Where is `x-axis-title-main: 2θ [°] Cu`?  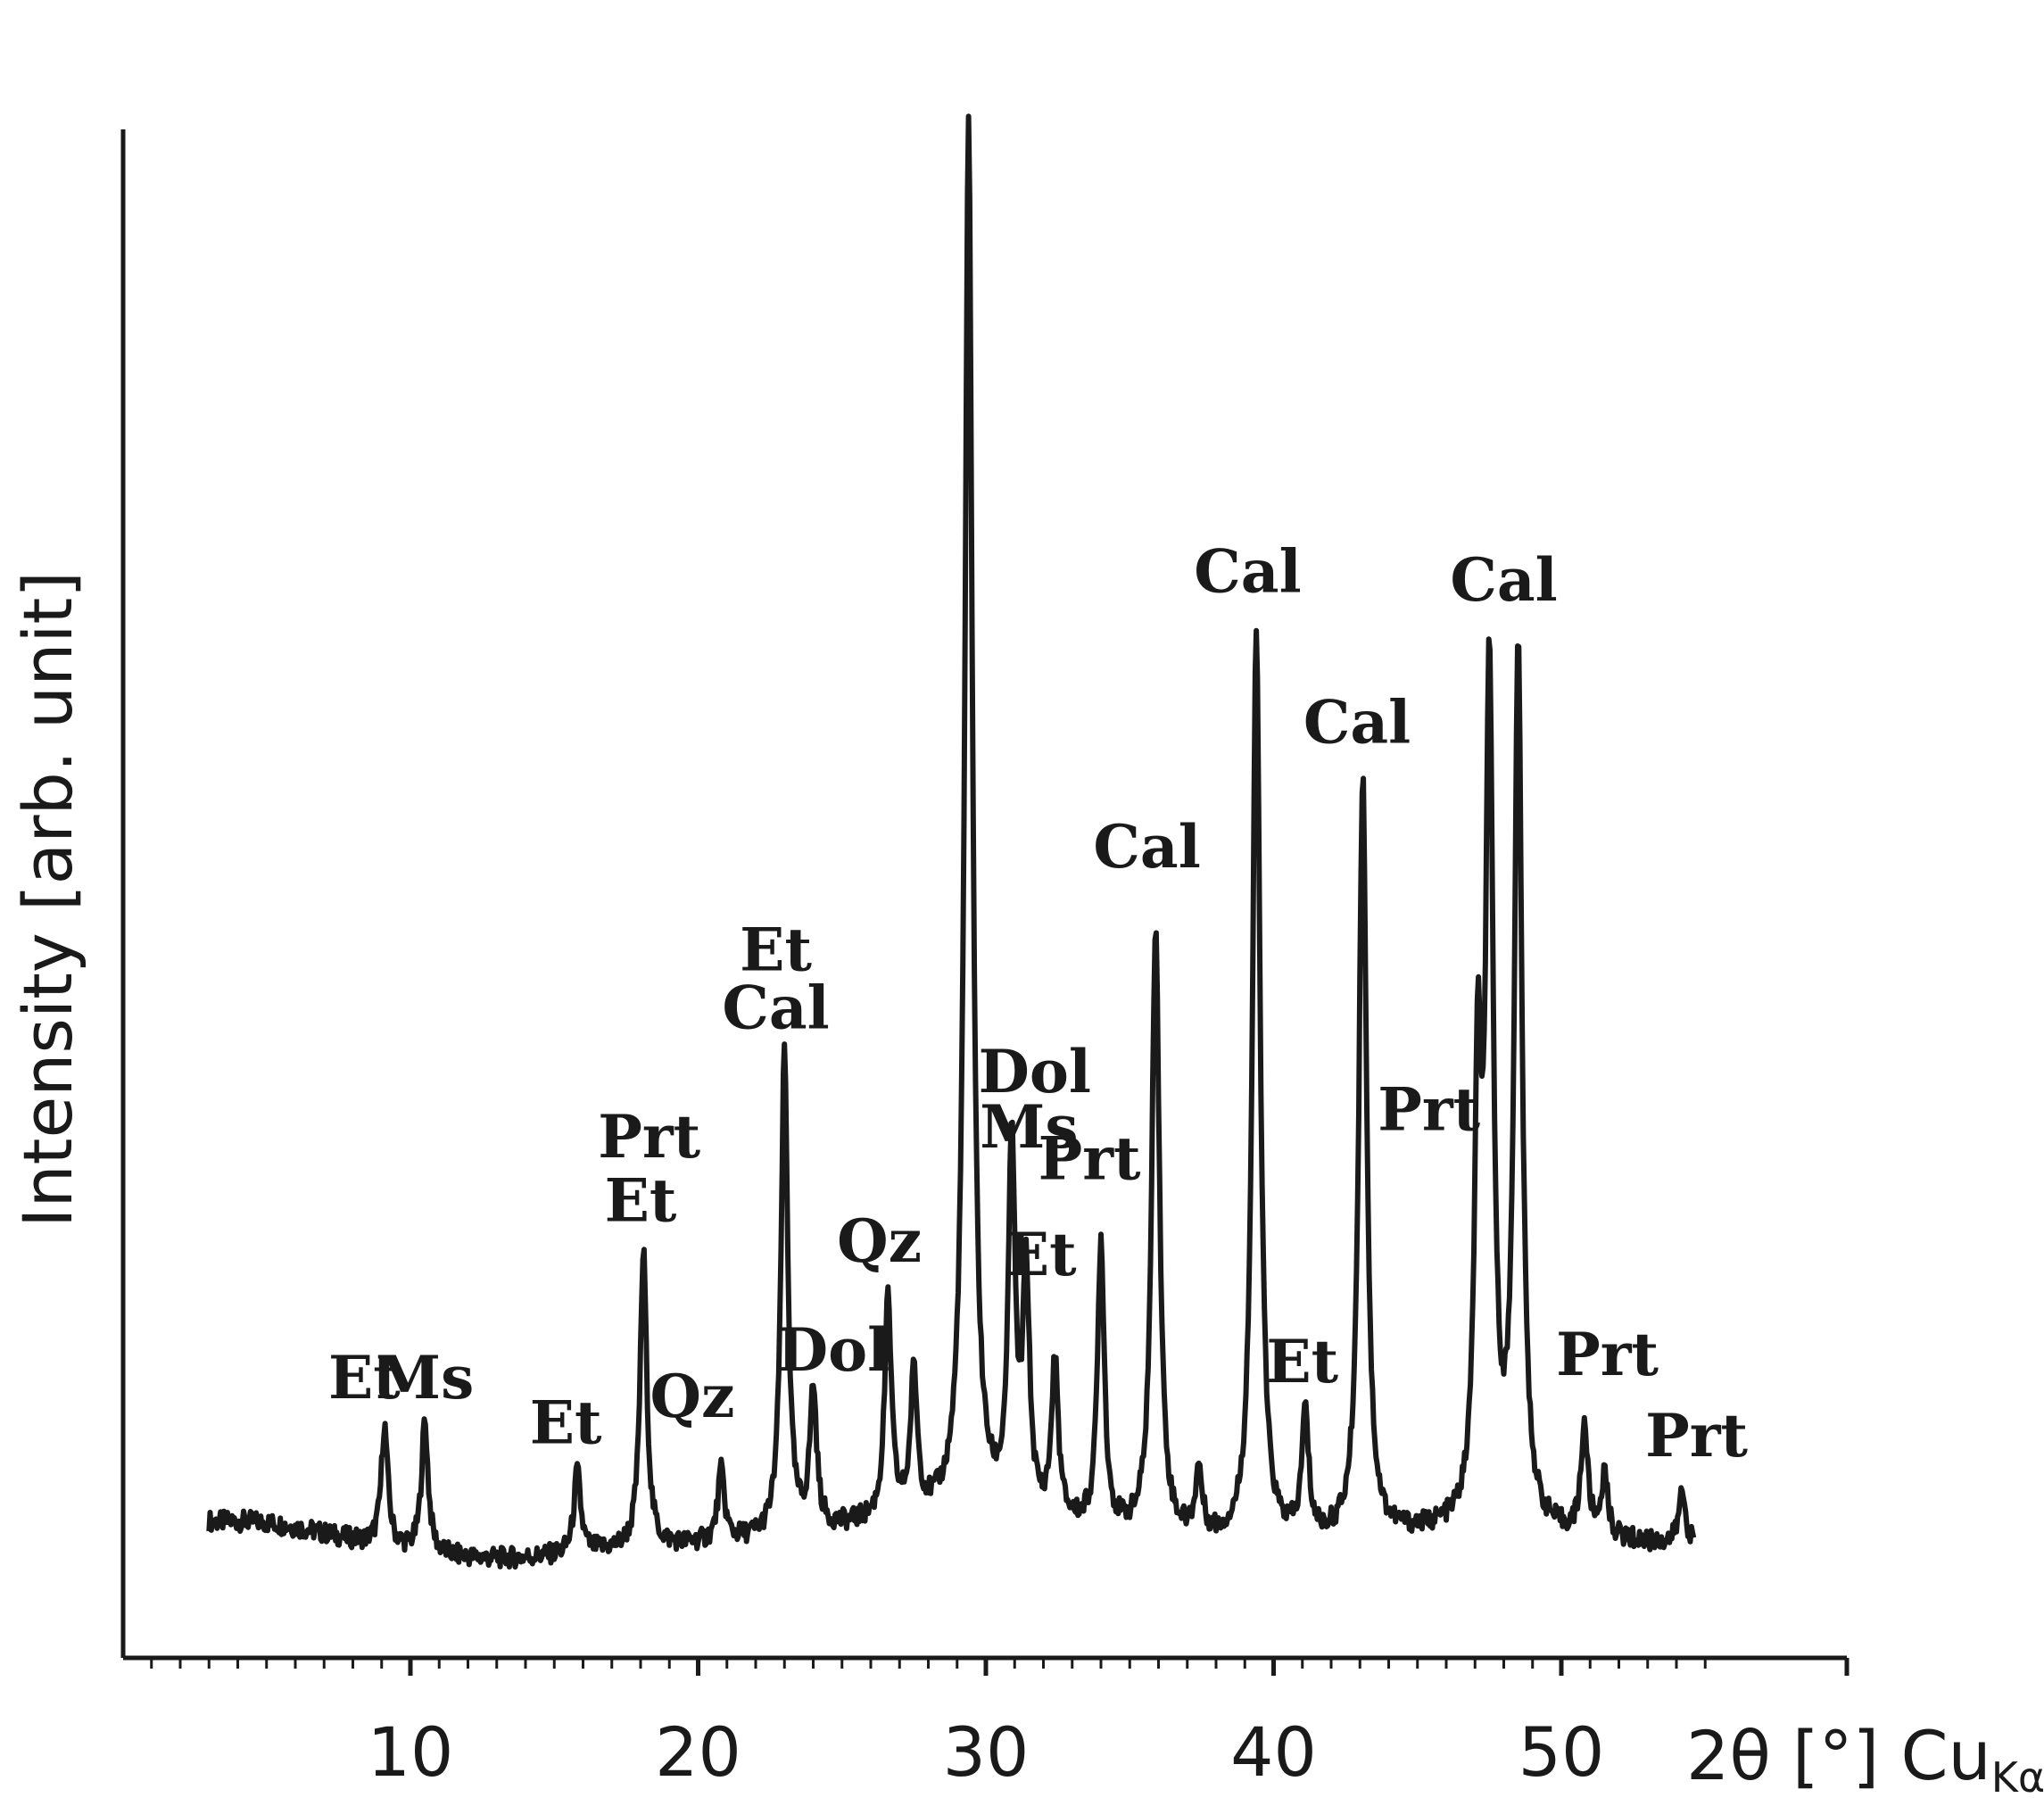
x-axis-title-main: 2θ [°] Cu is located at coordinates (1838, 1755).